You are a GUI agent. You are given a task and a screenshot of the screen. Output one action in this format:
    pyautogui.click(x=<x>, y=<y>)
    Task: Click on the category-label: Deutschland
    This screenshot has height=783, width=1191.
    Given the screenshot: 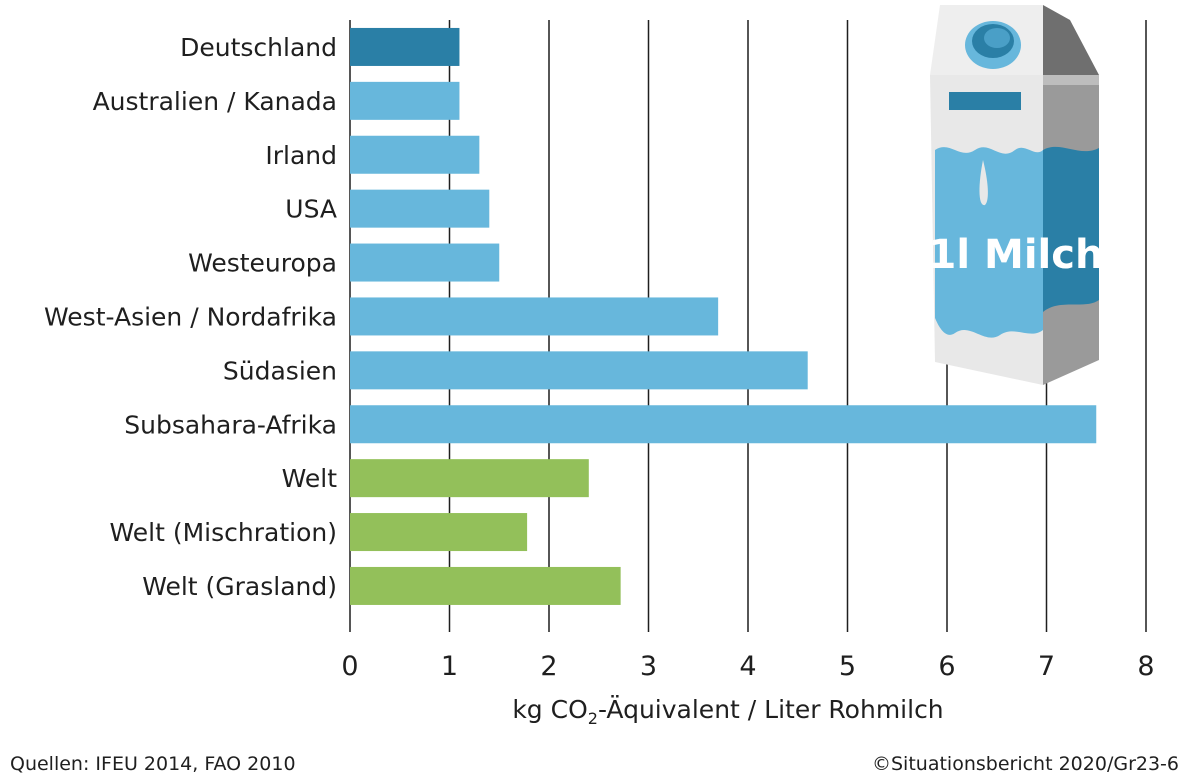 What is the action you would take?
    pyautogui.click(x=258, y=47)
    